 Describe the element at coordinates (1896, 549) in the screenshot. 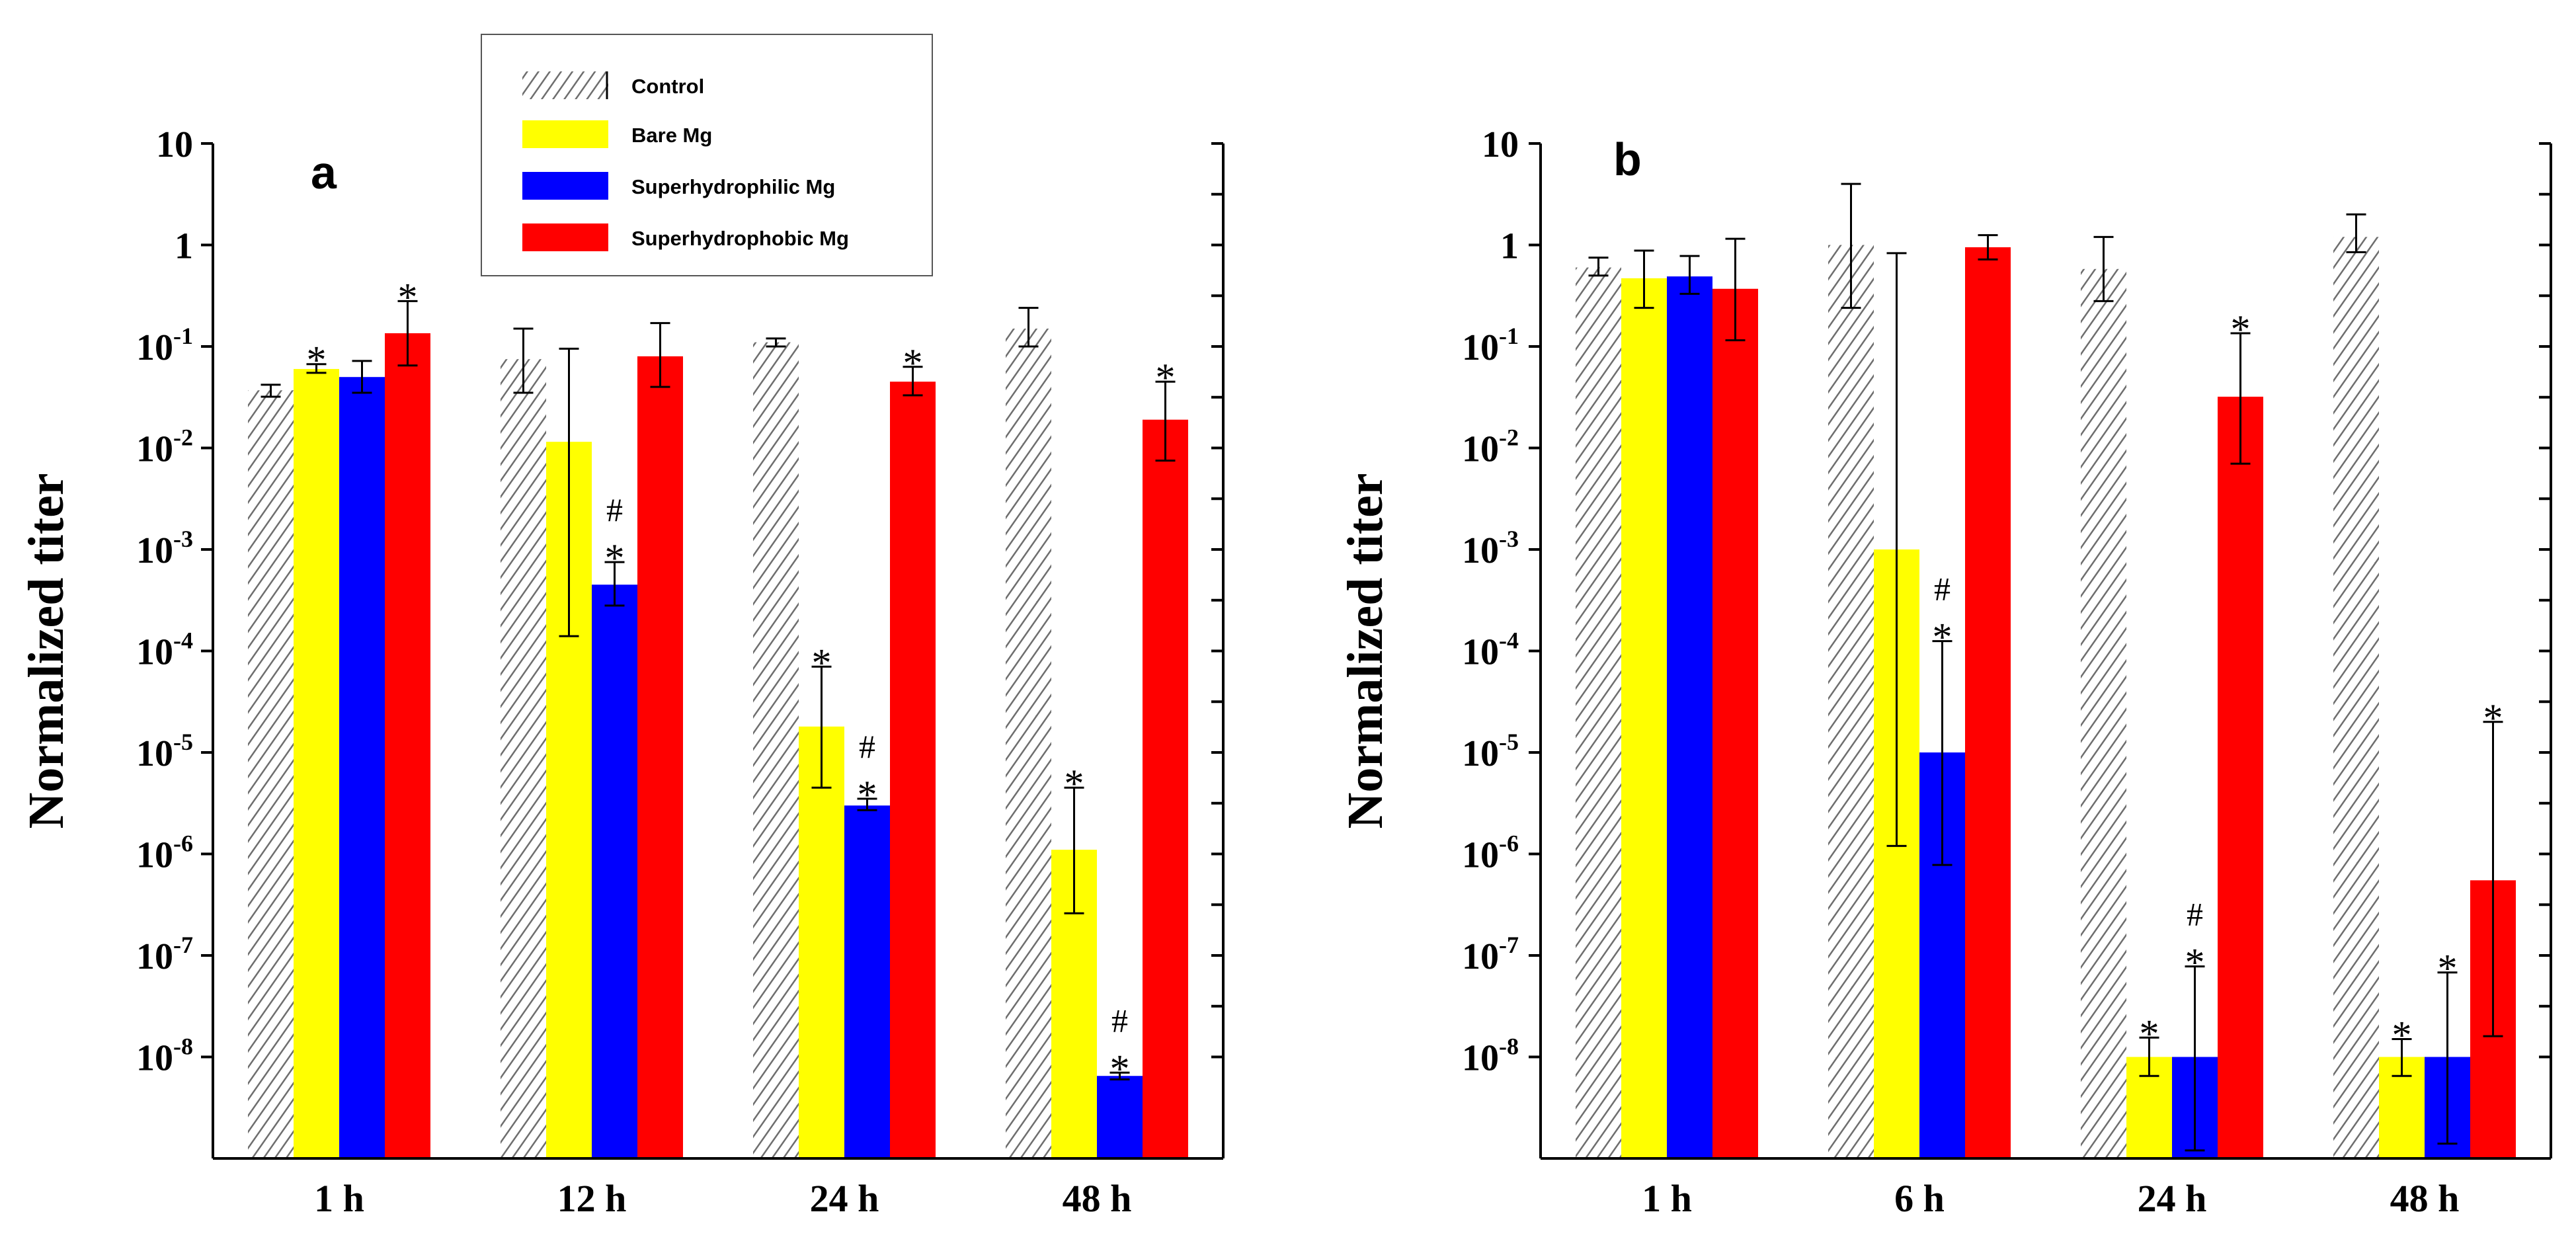

I see `error-bar-bare-mg-6-h` at that location.